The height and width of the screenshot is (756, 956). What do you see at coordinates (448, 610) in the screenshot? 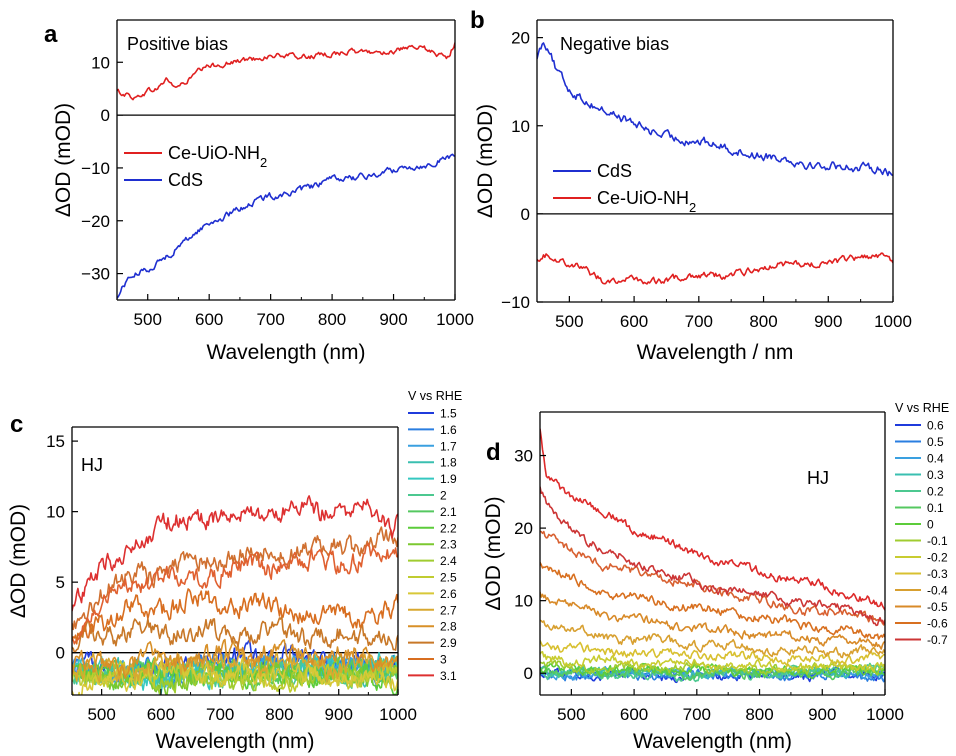
I see `legend-entry: 2.7` at bounding box center [448, 610].